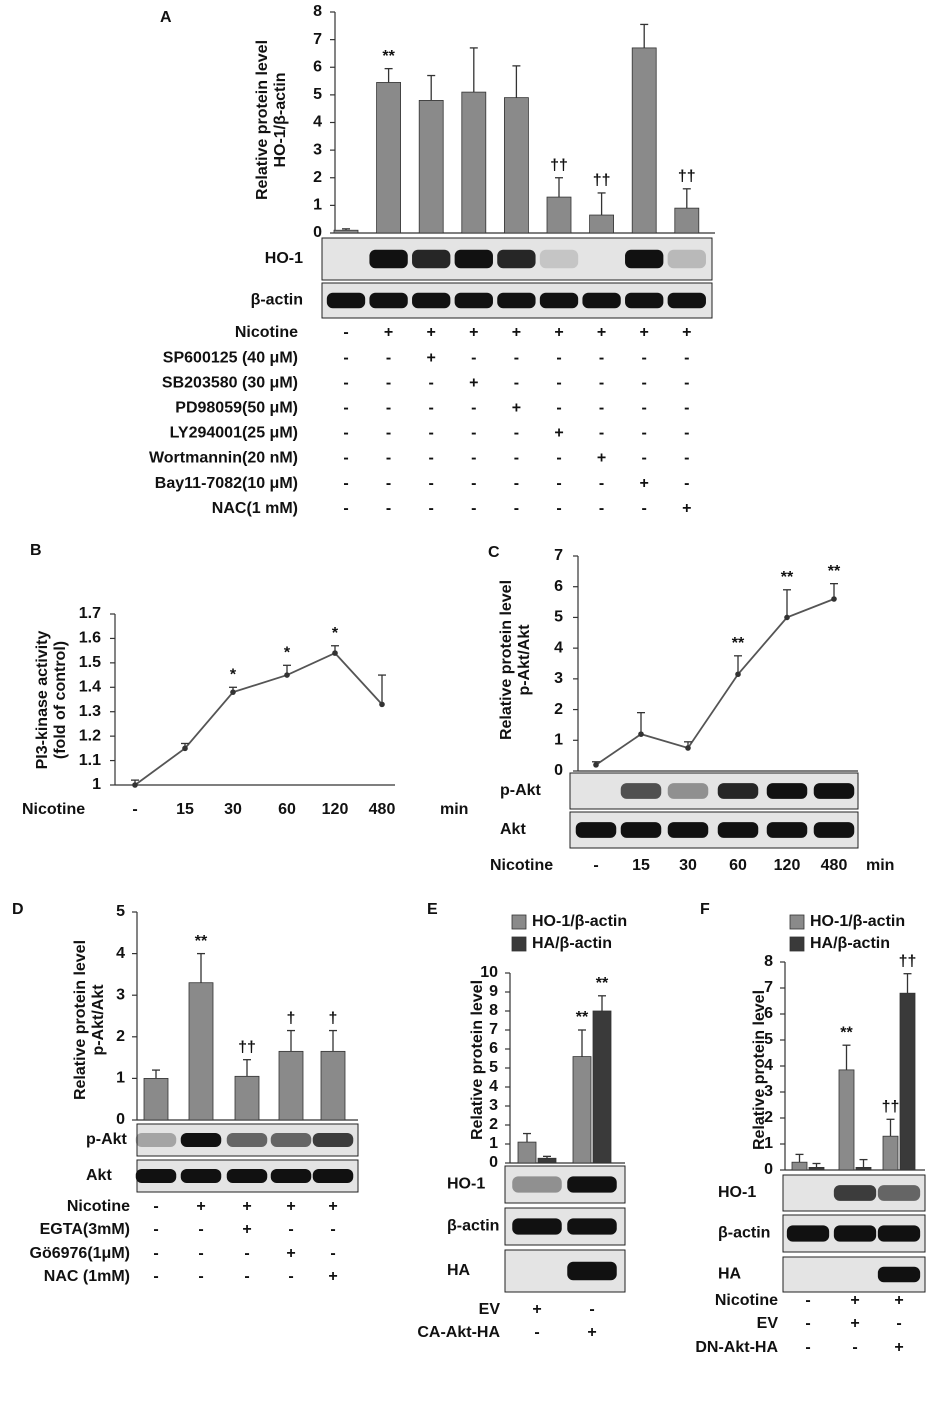 This screenshot has width=928, height=1407. What do you see at coordinates (602, 983) in the screenshot?
I see `significance-label: **` at bounding box center [602, 983].